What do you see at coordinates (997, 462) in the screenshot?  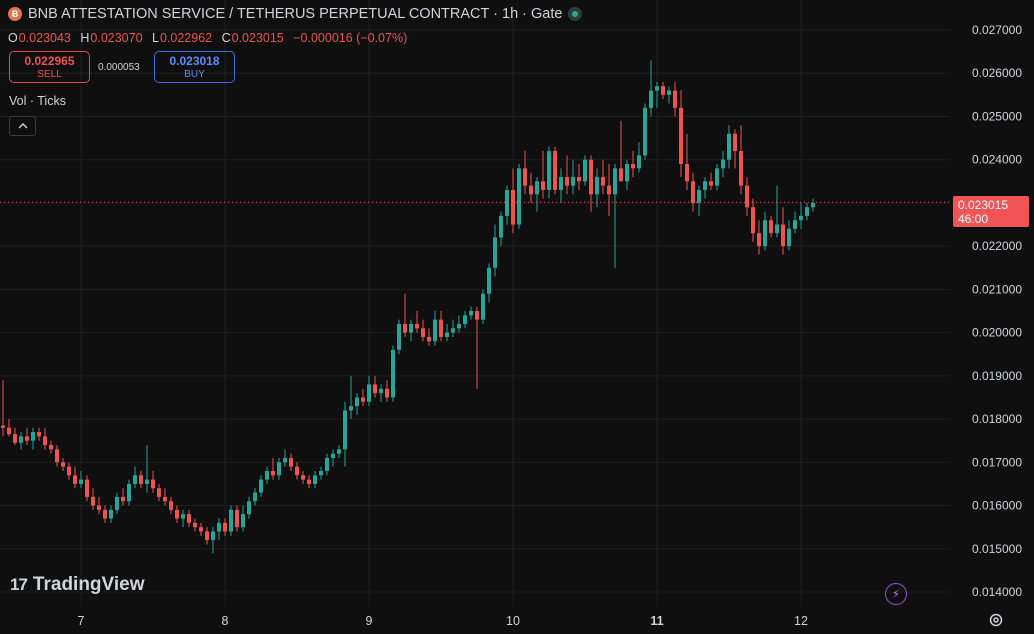 I see `y-tick-label: 0.017000` at bounding box center [997, 462].